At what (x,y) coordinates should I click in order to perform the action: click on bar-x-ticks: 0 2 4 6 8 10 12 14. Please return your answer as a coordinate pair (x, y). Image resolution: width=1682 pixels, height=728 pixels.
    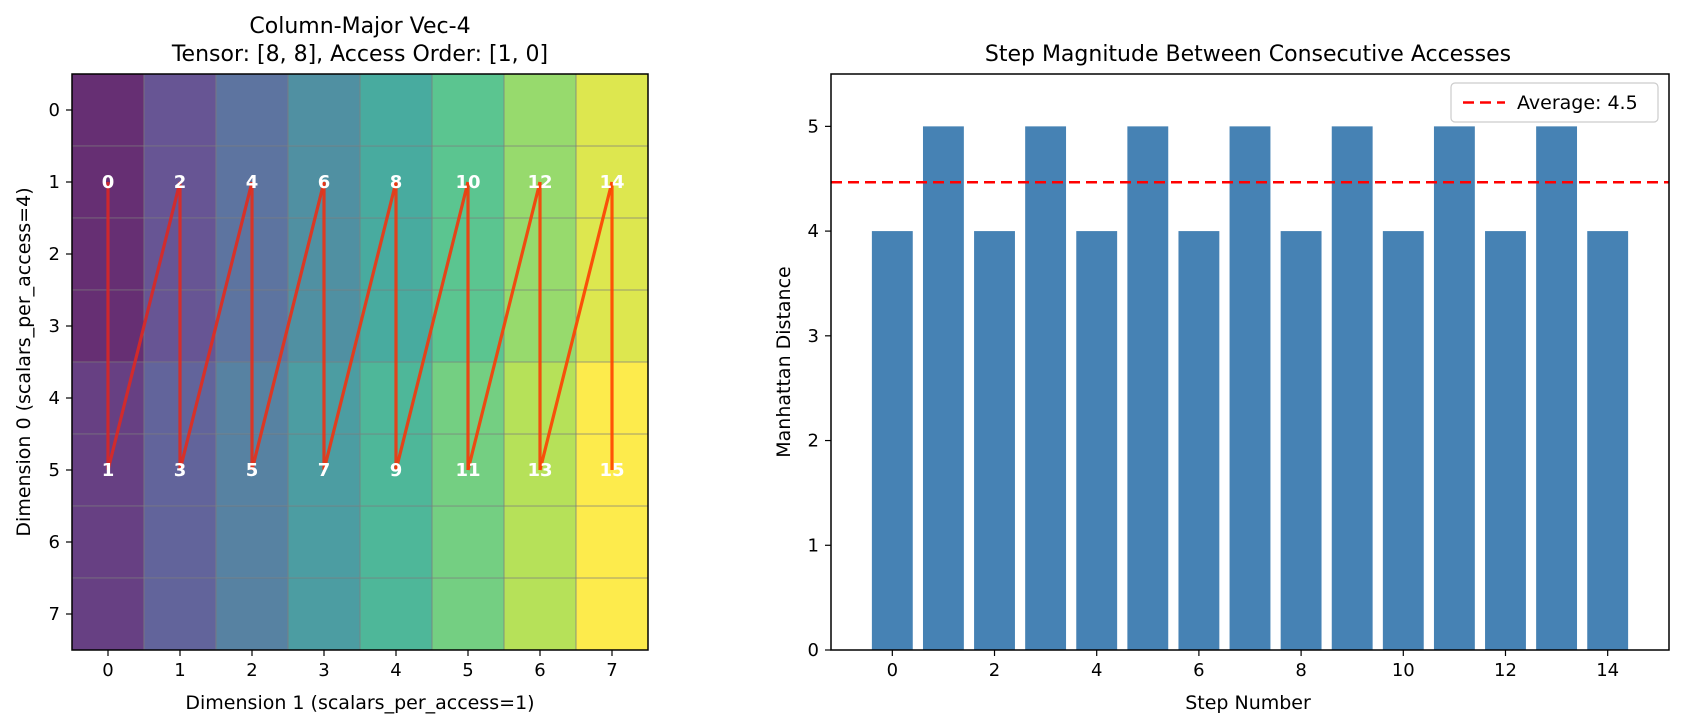
    Looking at the image, I should click on (1253, 665).